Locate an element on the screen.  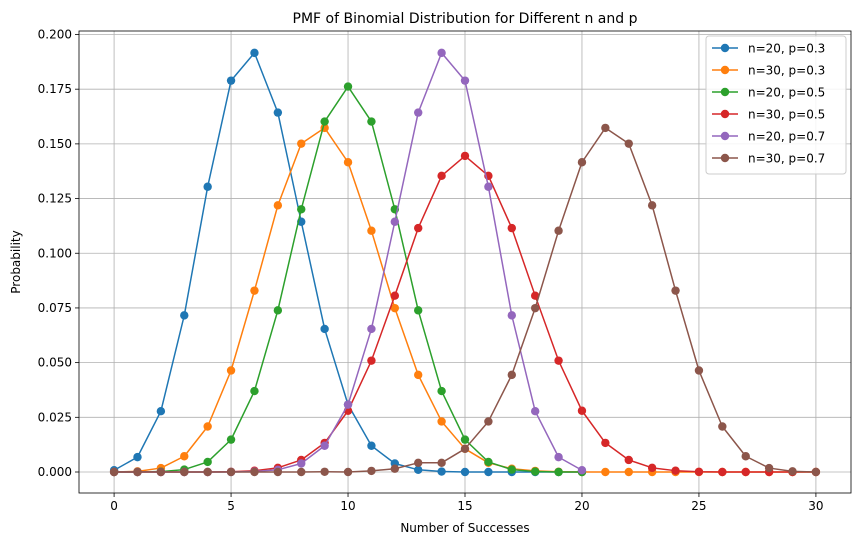
x-tick-label: 25 is located at coordinates (698, 506).